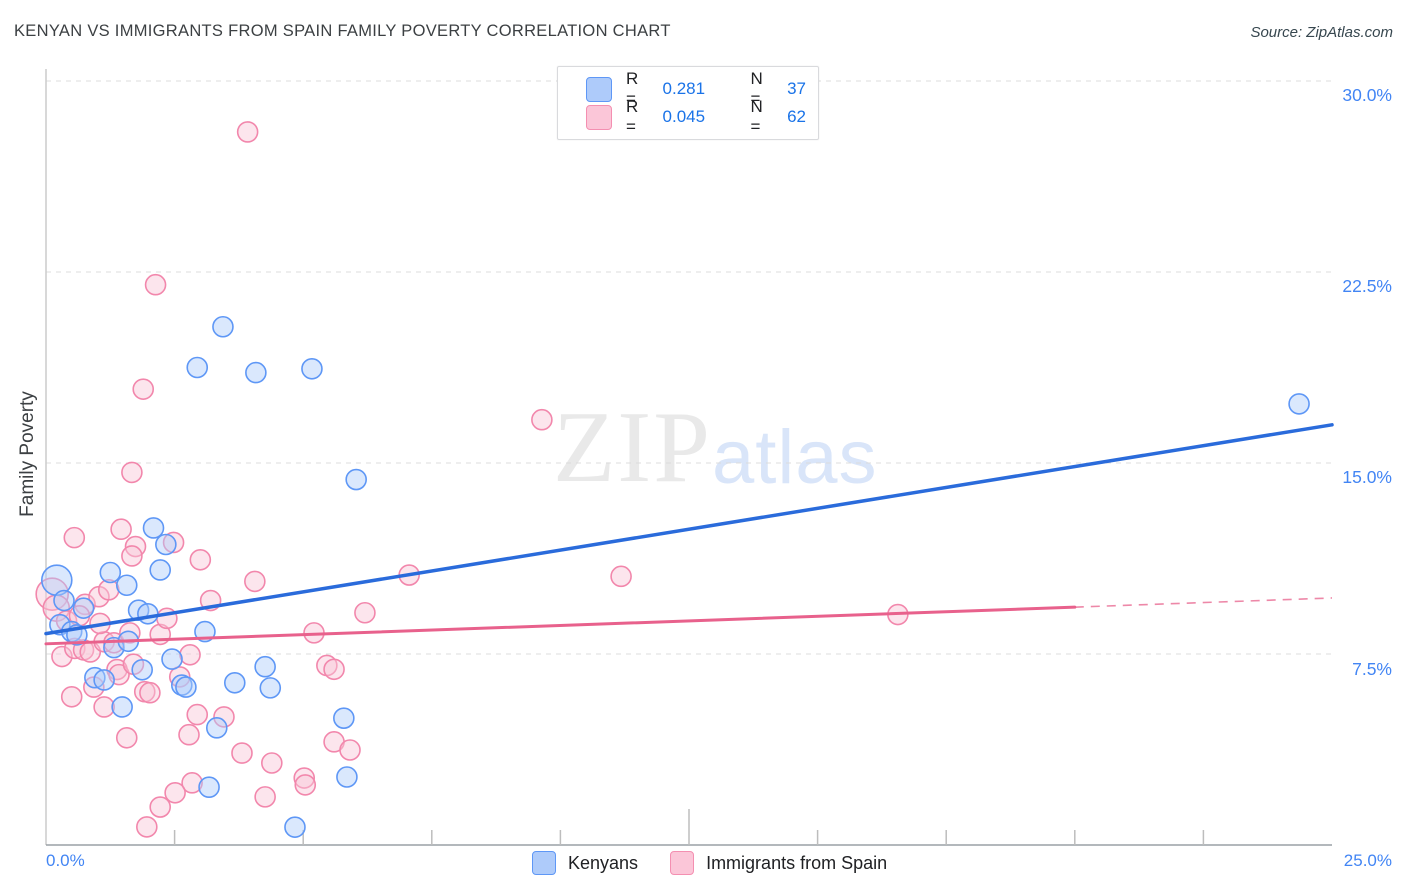 The height and width of the screenshot is (892, 1406). What do you see at coordinates (684, 116) in the screenshot?
I see `r-value-spain: 0.045` at bounding box center [684, 116].